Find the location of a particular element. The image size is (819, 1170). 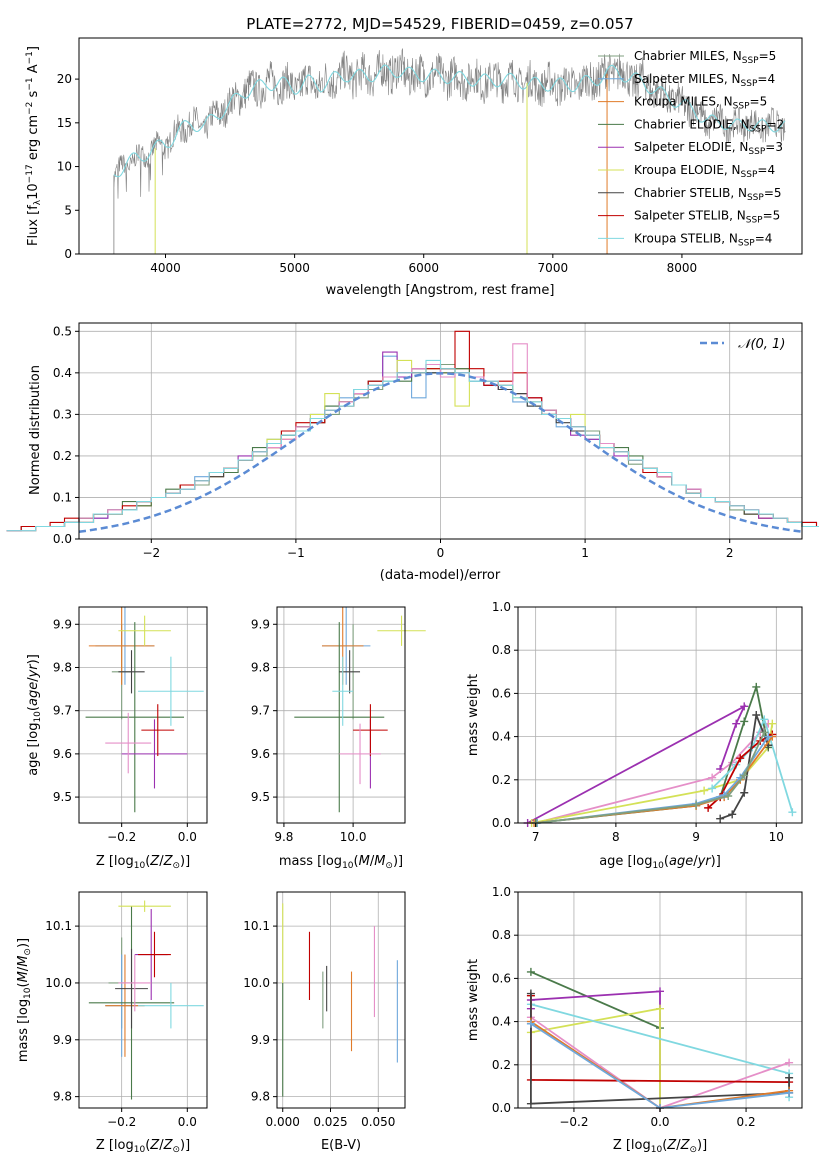

ageZ-axes: −0.2 0.0 9.5 9.6 9.7 9.8 9.9 is located at coordinates (130, 725).